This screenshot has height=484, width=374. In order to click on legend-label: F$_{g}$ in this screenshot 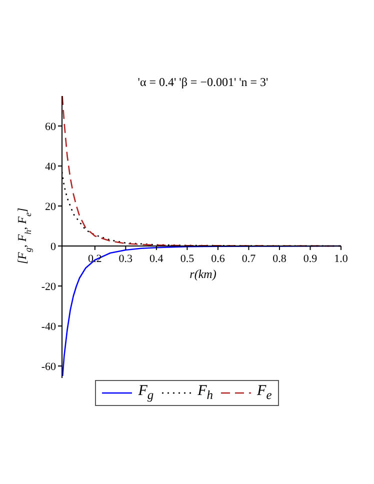, I will do `click(146, 393)`.